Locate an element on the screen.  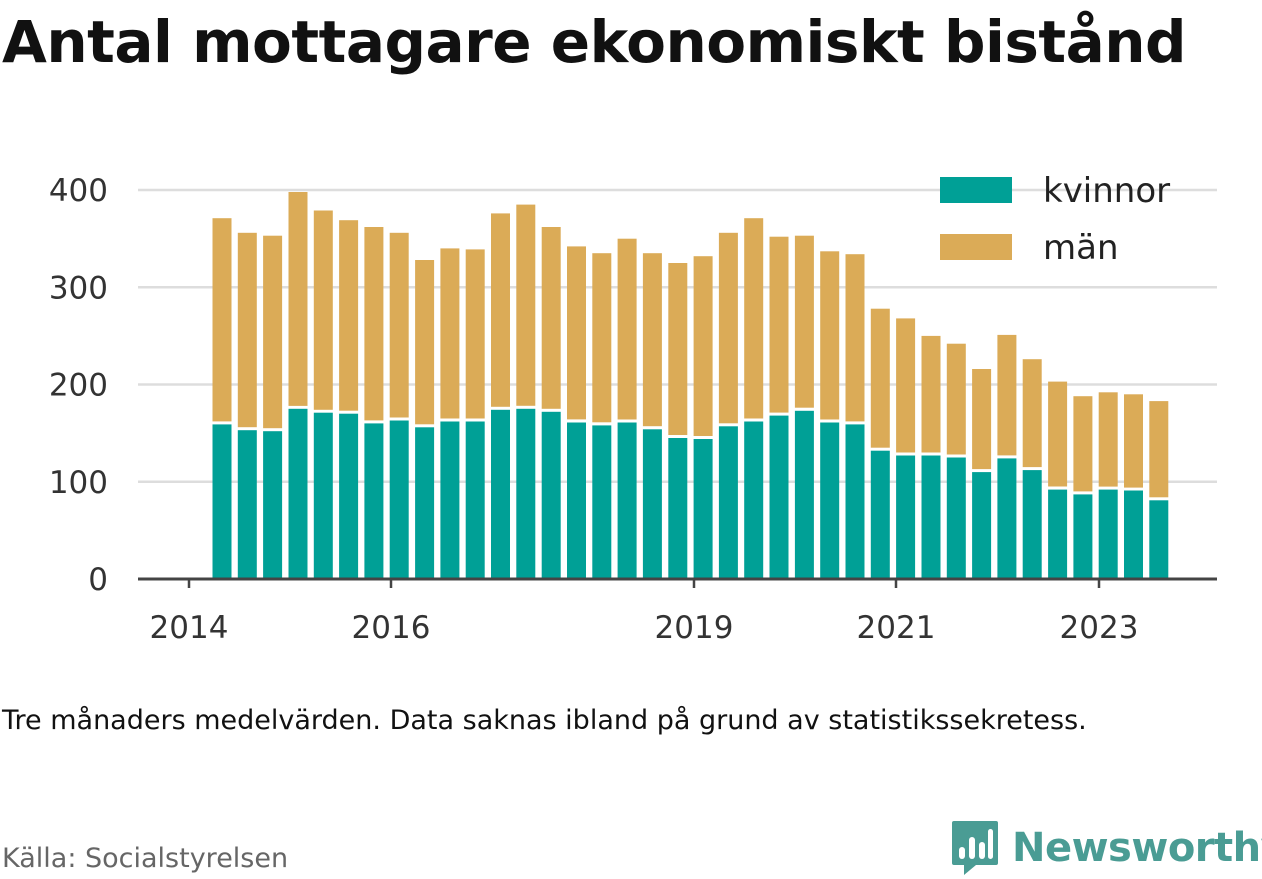
brand-name: Newsworthy is located at coordinates (1137, 848).